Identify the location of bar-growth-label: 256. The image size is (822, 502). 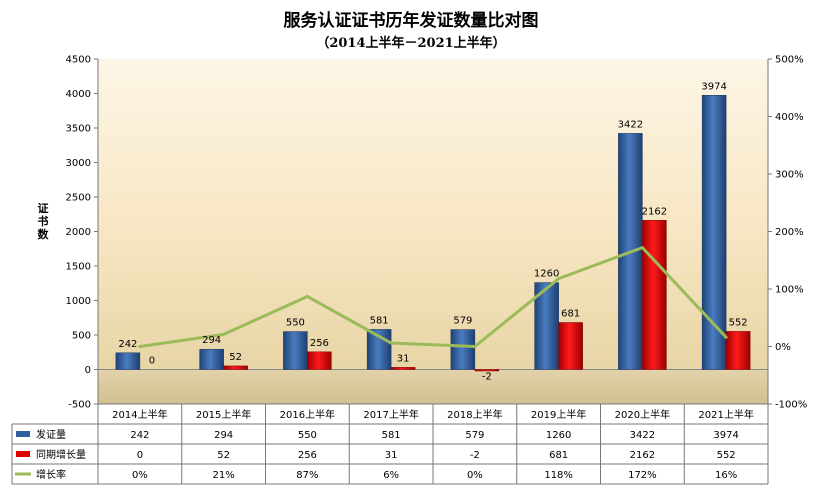
(319, 343).